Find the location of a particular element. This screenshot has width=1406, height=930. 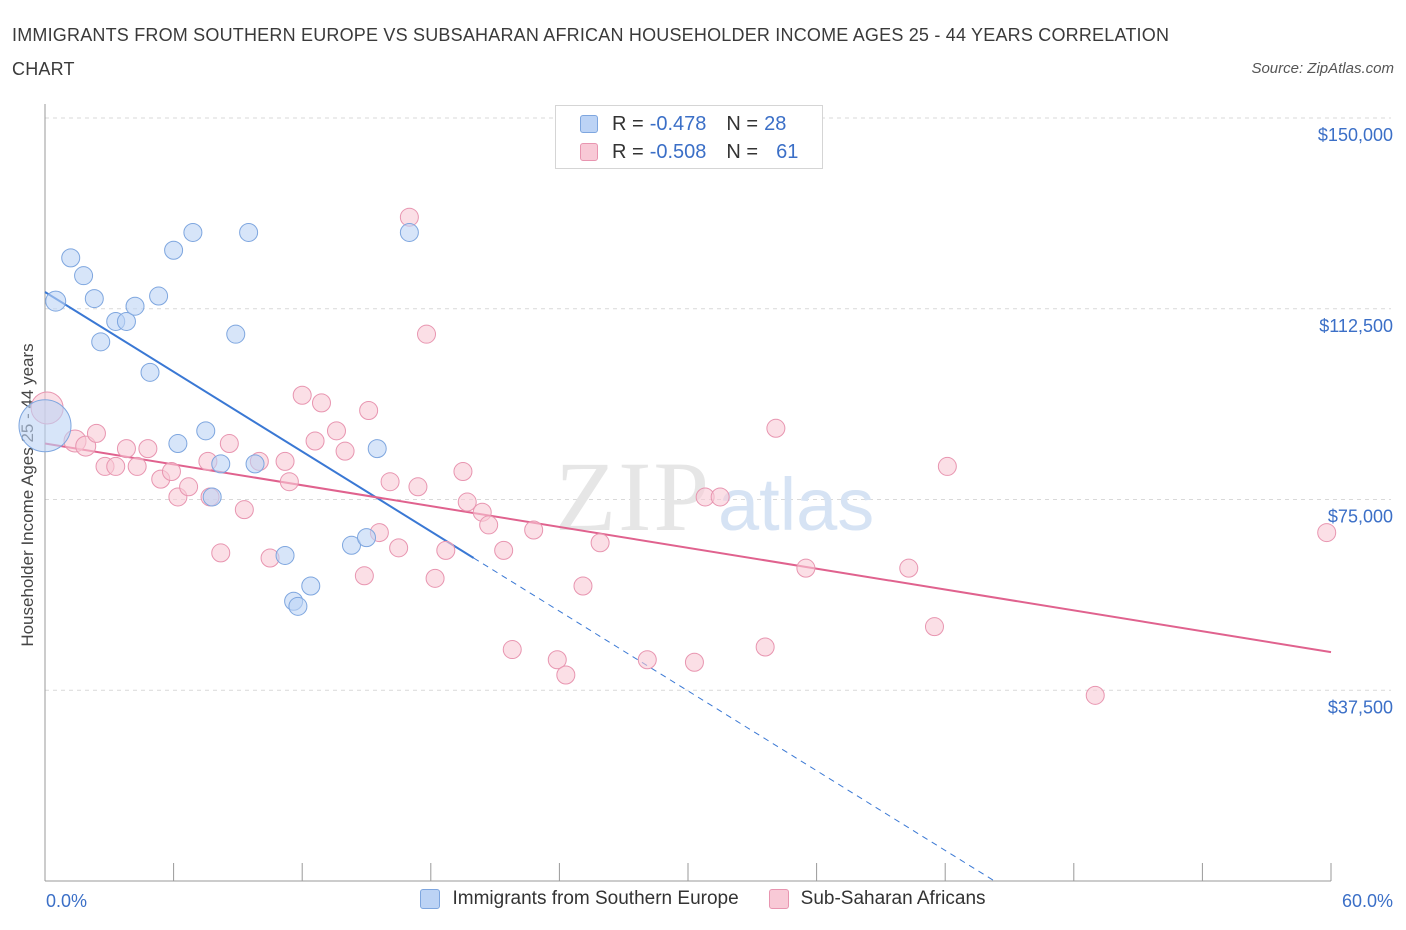

watermark: ZIP atlas is located at coordinates (714, 496).